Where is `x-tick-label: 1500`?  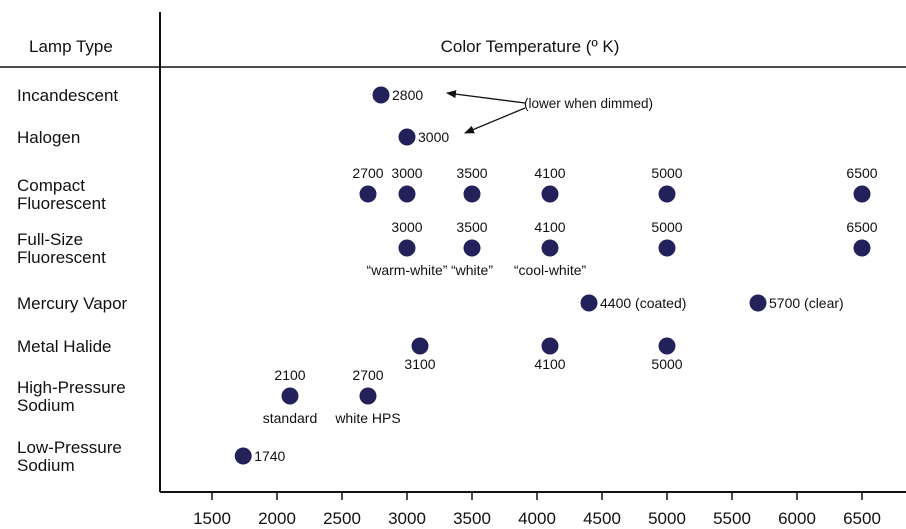 x-tick-label: 1500 is located at coordinates (212, 518).